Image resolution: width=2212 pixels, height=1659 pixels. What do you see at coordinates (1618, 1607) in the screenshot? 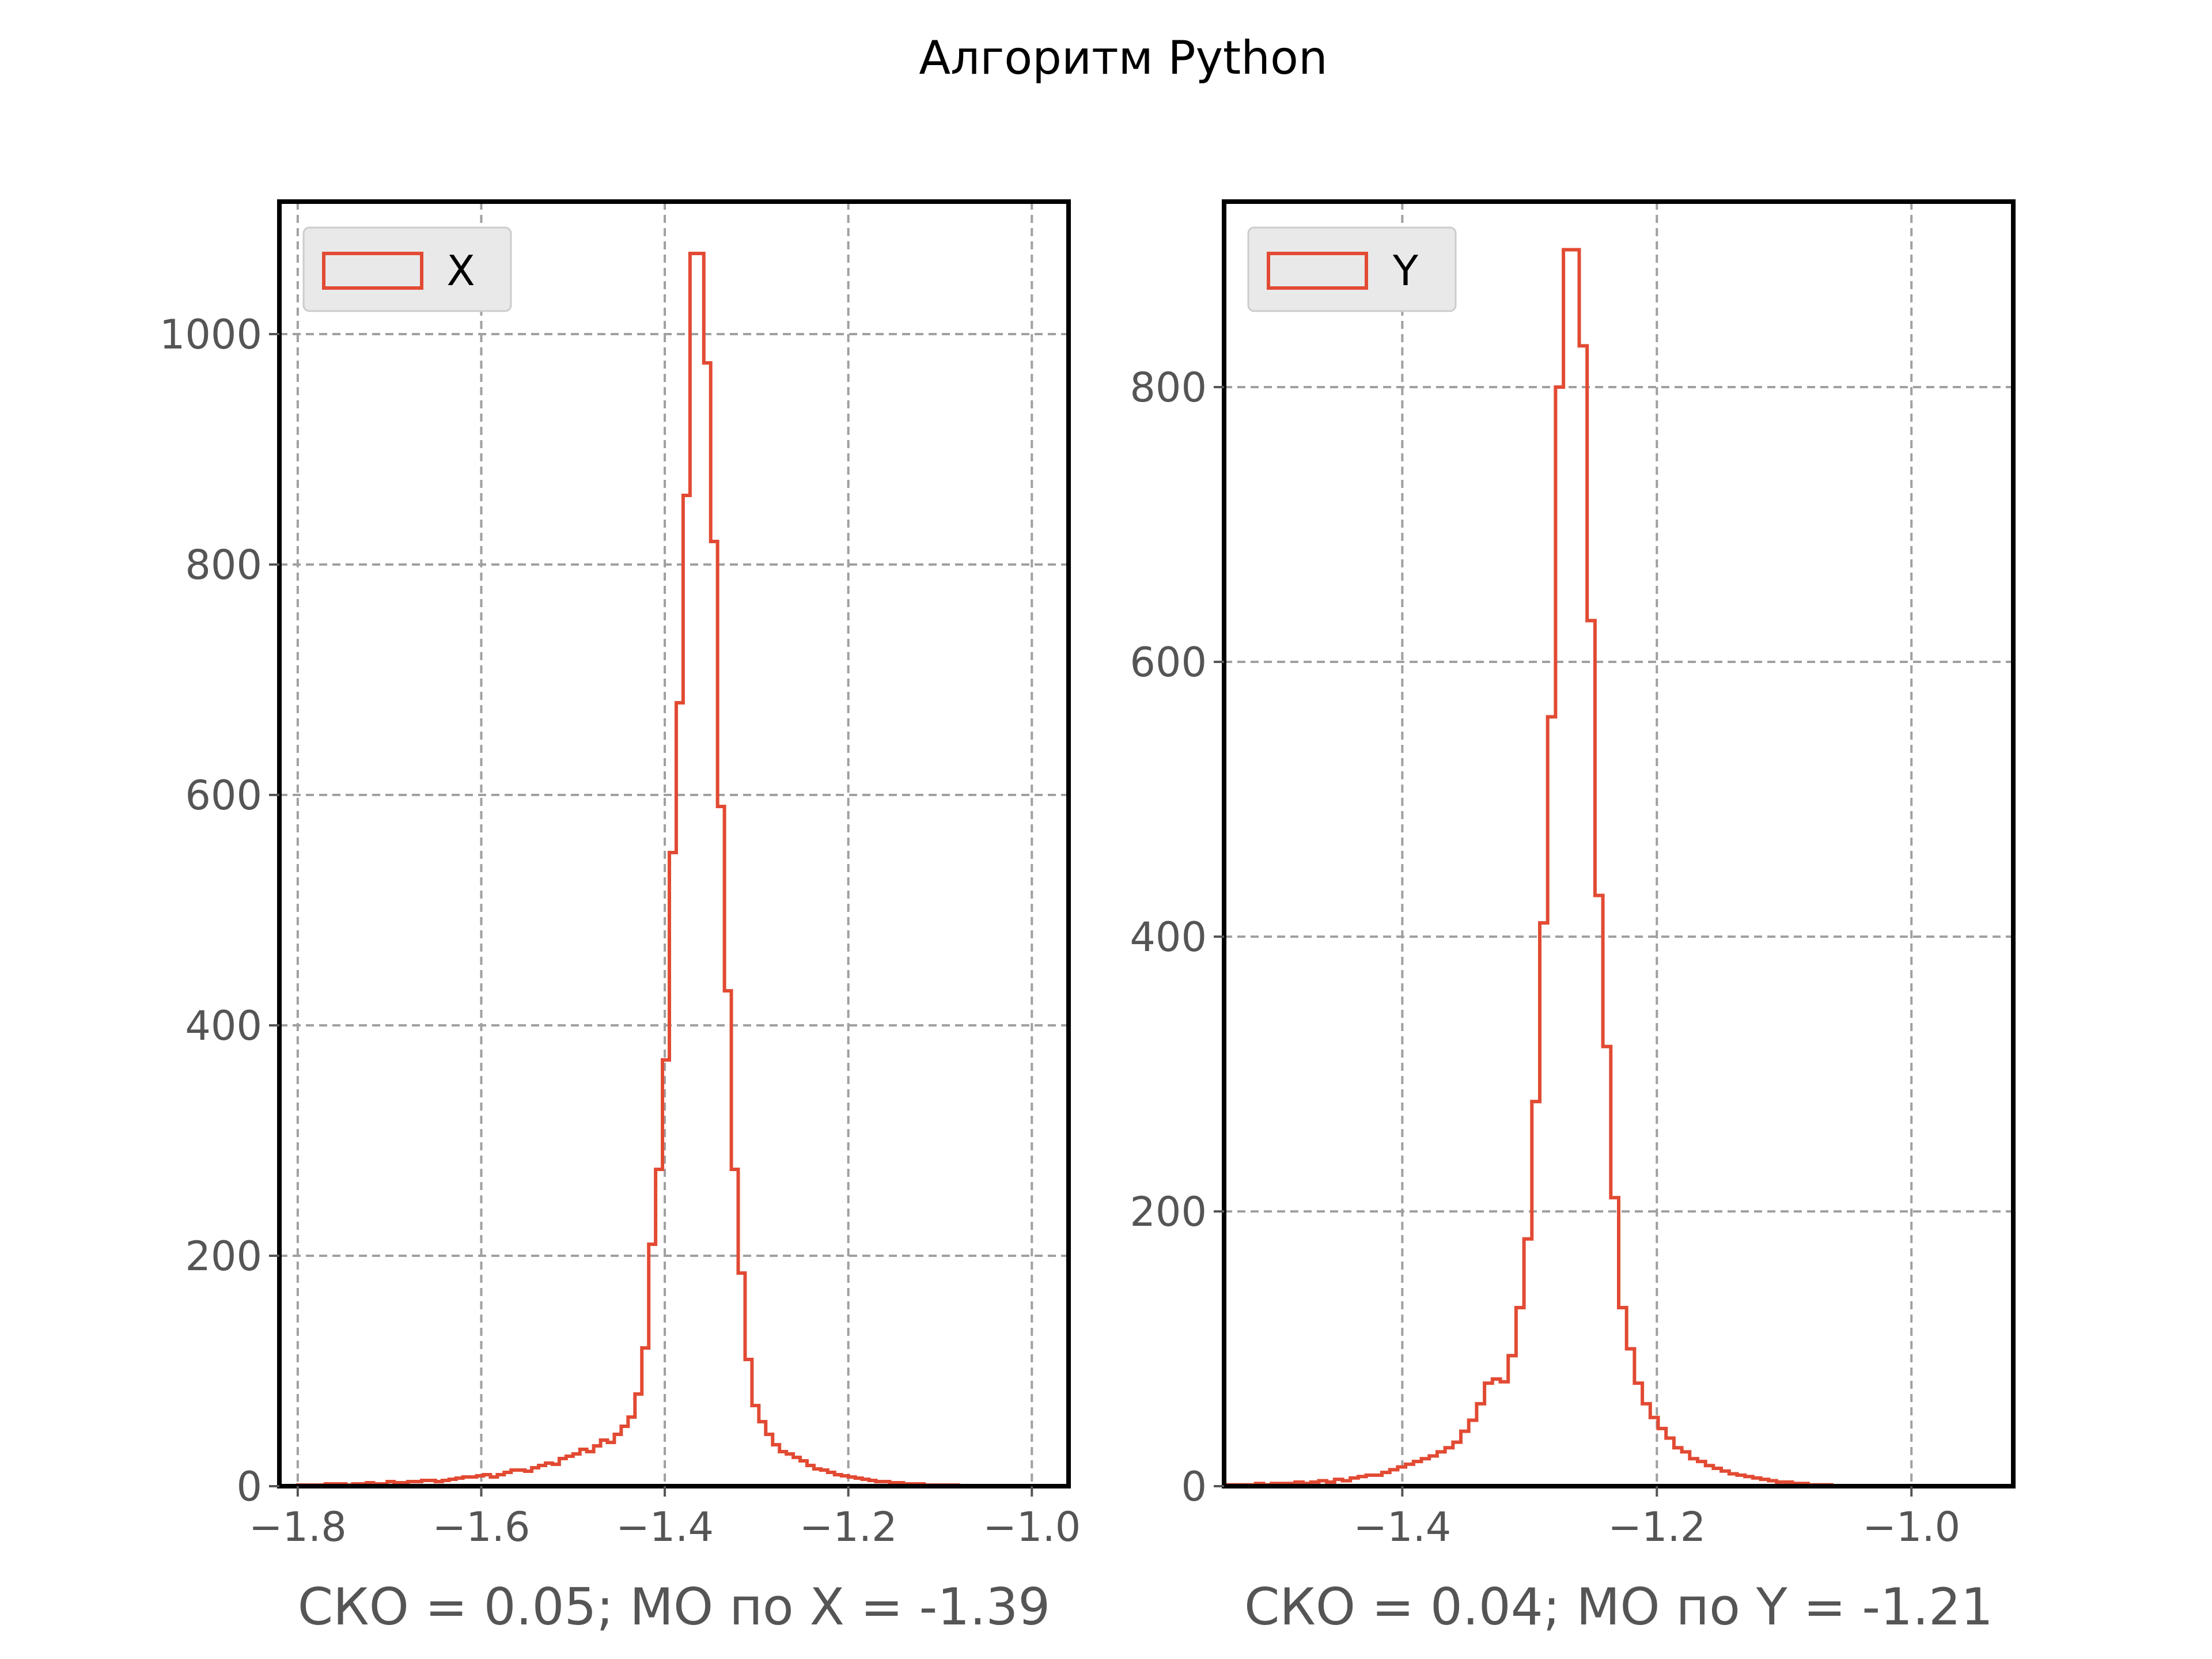
I see `x-axis-label: СКО = 0.04; МО по Y = -1.21` at bounding box center [1618, 1607].